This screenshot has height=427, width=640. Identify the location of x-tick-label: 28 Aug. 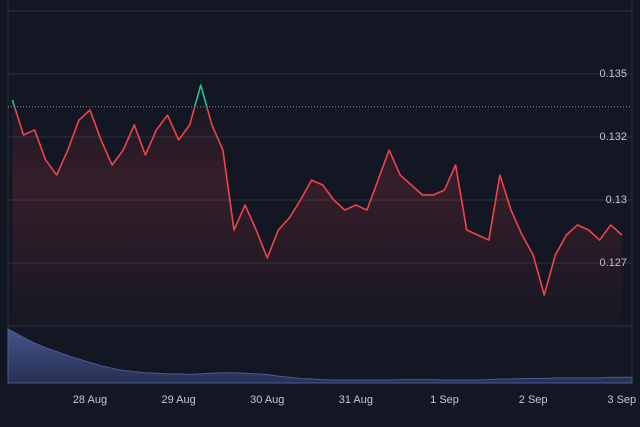
(90, 400).